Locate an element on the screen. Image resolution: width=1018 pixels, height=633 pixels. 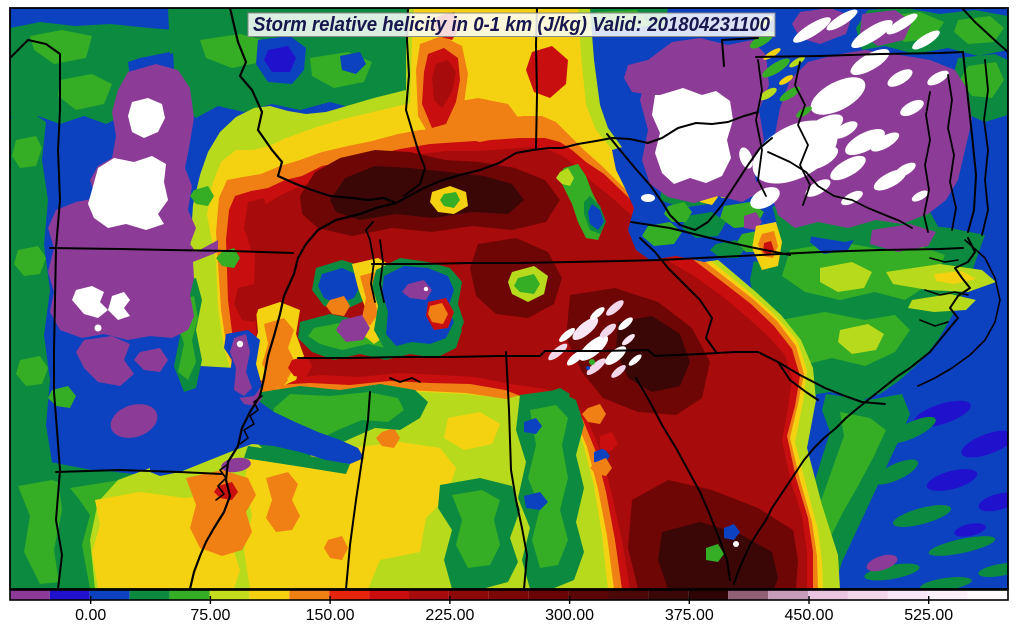
svg-text: 0.00 is located at coordinates (90, 615).